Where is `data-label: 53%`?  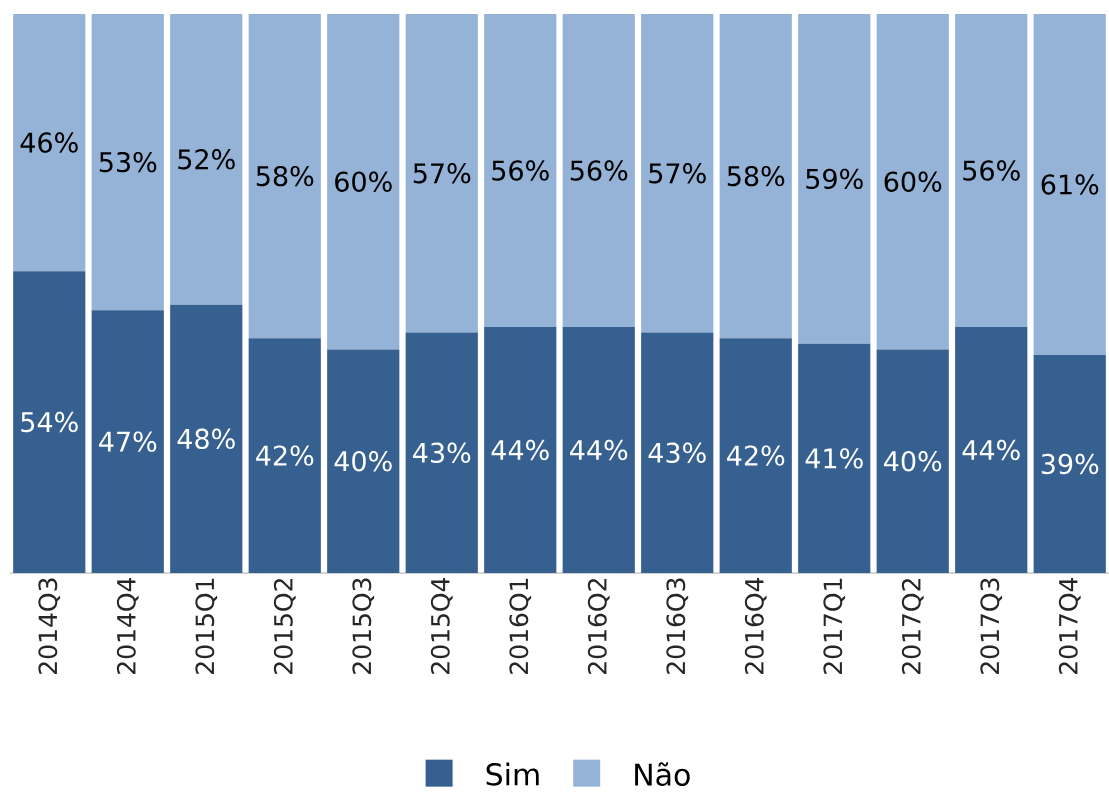 data-label: 53% is located at coordinates (128, 162).